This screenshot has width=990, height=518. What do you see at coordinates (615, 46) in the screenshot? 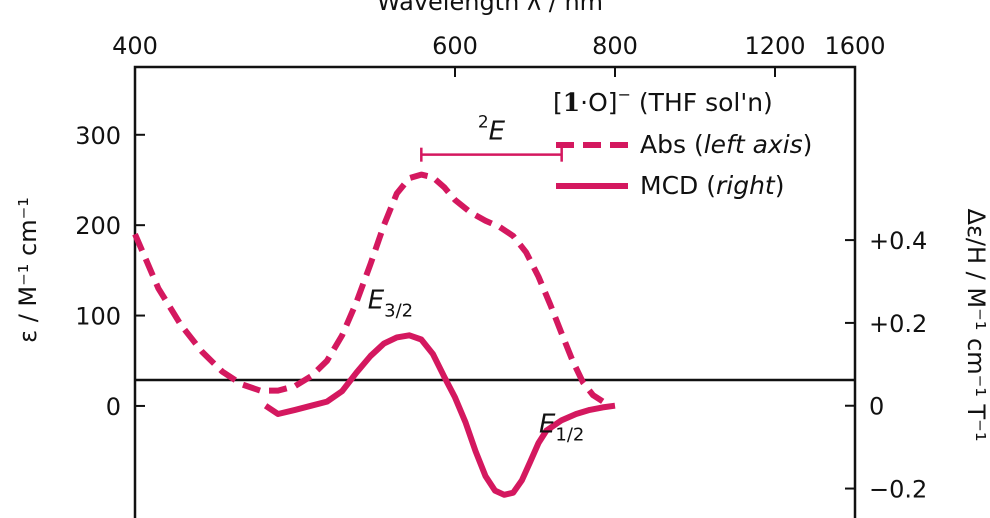
I see `top-tick-label-2: 800` at bounding box center [615, 46].